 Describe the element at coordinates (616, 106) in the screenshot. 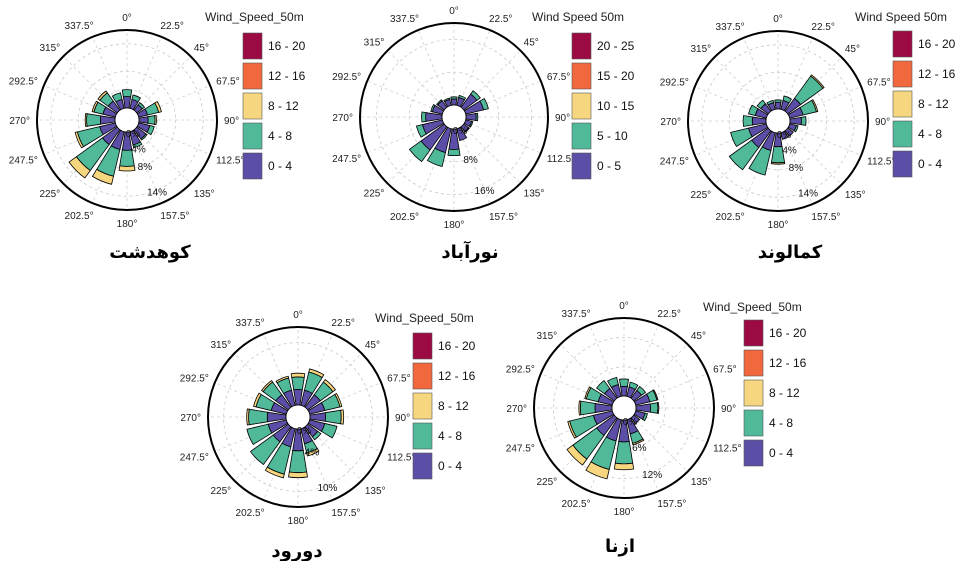

I see `legend-label: 10 - 15` at that location.